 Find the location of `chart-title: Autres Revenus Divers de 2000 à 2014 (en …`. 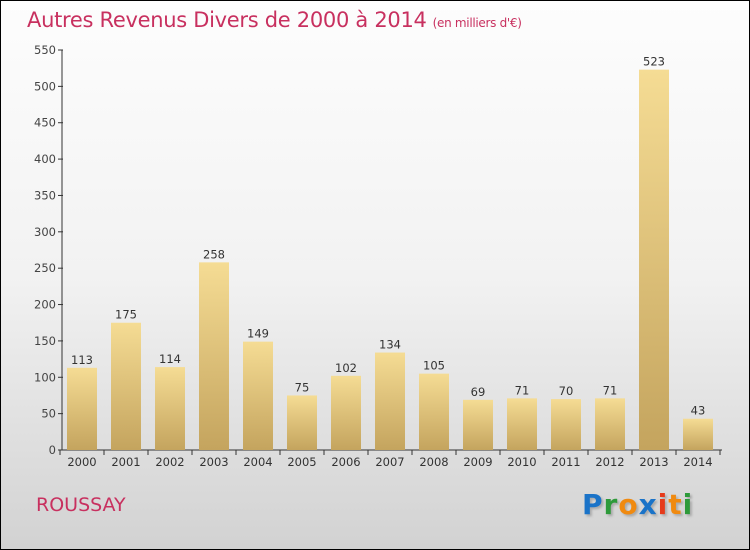

chart-title: Autres Revenus Divers de 2000 à 2014 (en … is located at coordinates (274, 20).